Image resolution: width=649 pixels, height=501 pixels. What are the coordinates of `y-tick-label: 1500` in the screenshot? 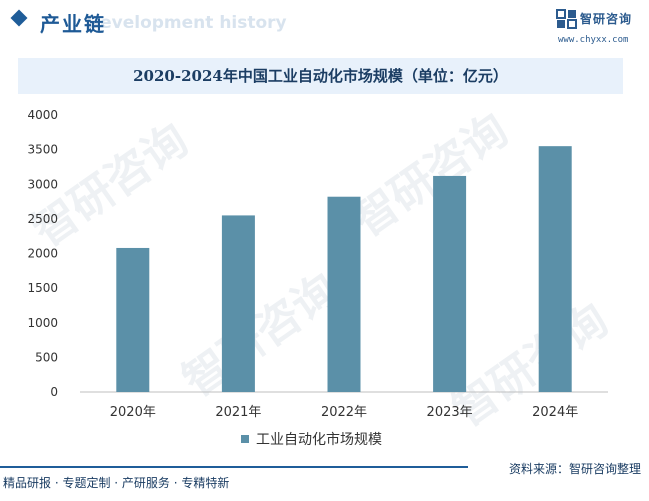 It's located at (42, 288).